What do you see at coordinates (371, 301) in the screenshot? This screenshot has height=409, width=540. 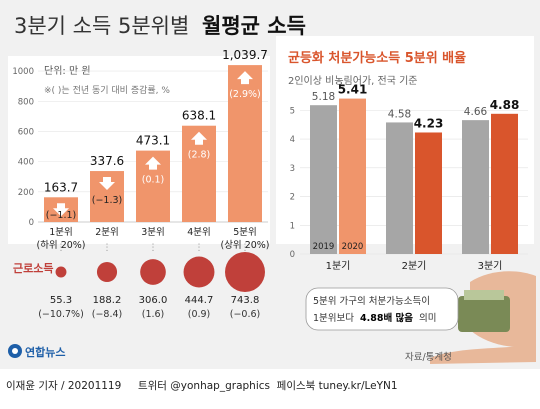 I see `callout-line1: 5분위 가구의 처분가능소득이` at bounding box center [371, 301].